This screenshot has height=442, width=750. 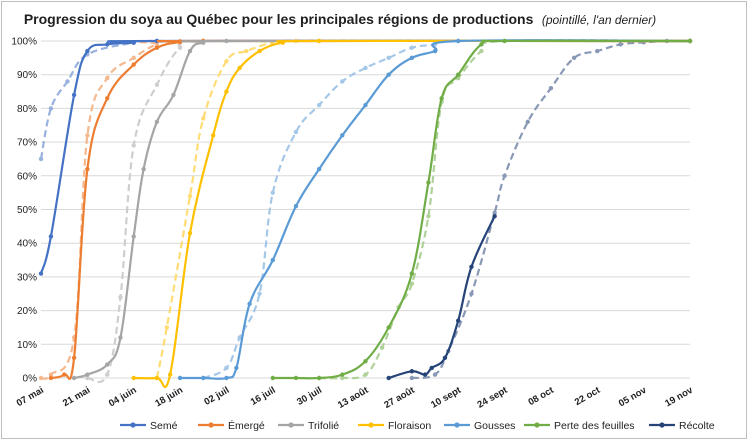 What do you see at coordinates (588, 396) in the screenshot?
I see `x-tick-label: 22 oct` at bounding box center [588, 396].